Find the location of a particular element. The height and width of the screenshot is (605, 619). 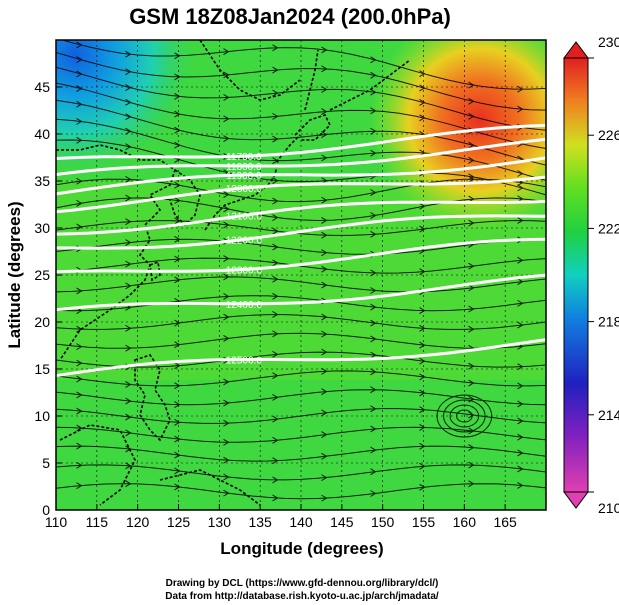

coast-borneo is located at coordinates (97, 465).